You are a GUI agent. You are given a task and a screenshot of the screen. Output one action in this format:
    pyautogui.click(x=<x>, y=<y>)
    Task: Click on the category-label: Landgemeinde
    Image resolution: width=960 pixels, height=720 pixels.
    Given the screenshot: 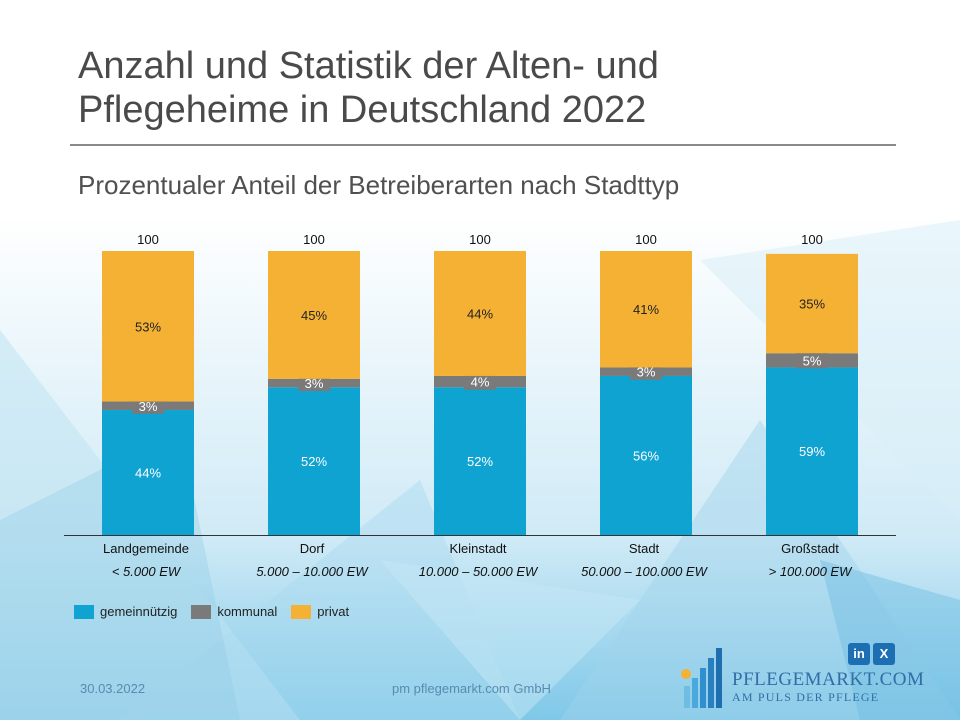 What is the action you would take?
    pyautogui.click(x=146, y=548)
    